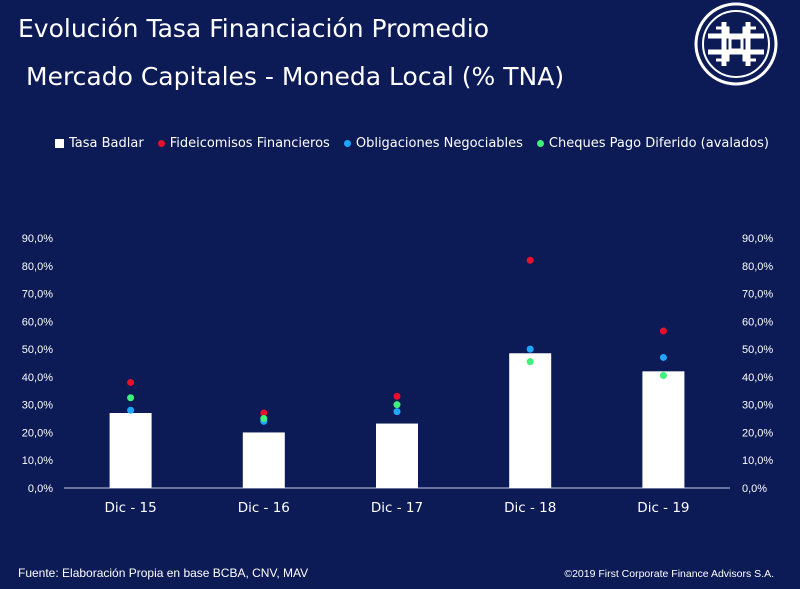  I want to click on y-tick-label-left: 40,0%, so click(37, 378).